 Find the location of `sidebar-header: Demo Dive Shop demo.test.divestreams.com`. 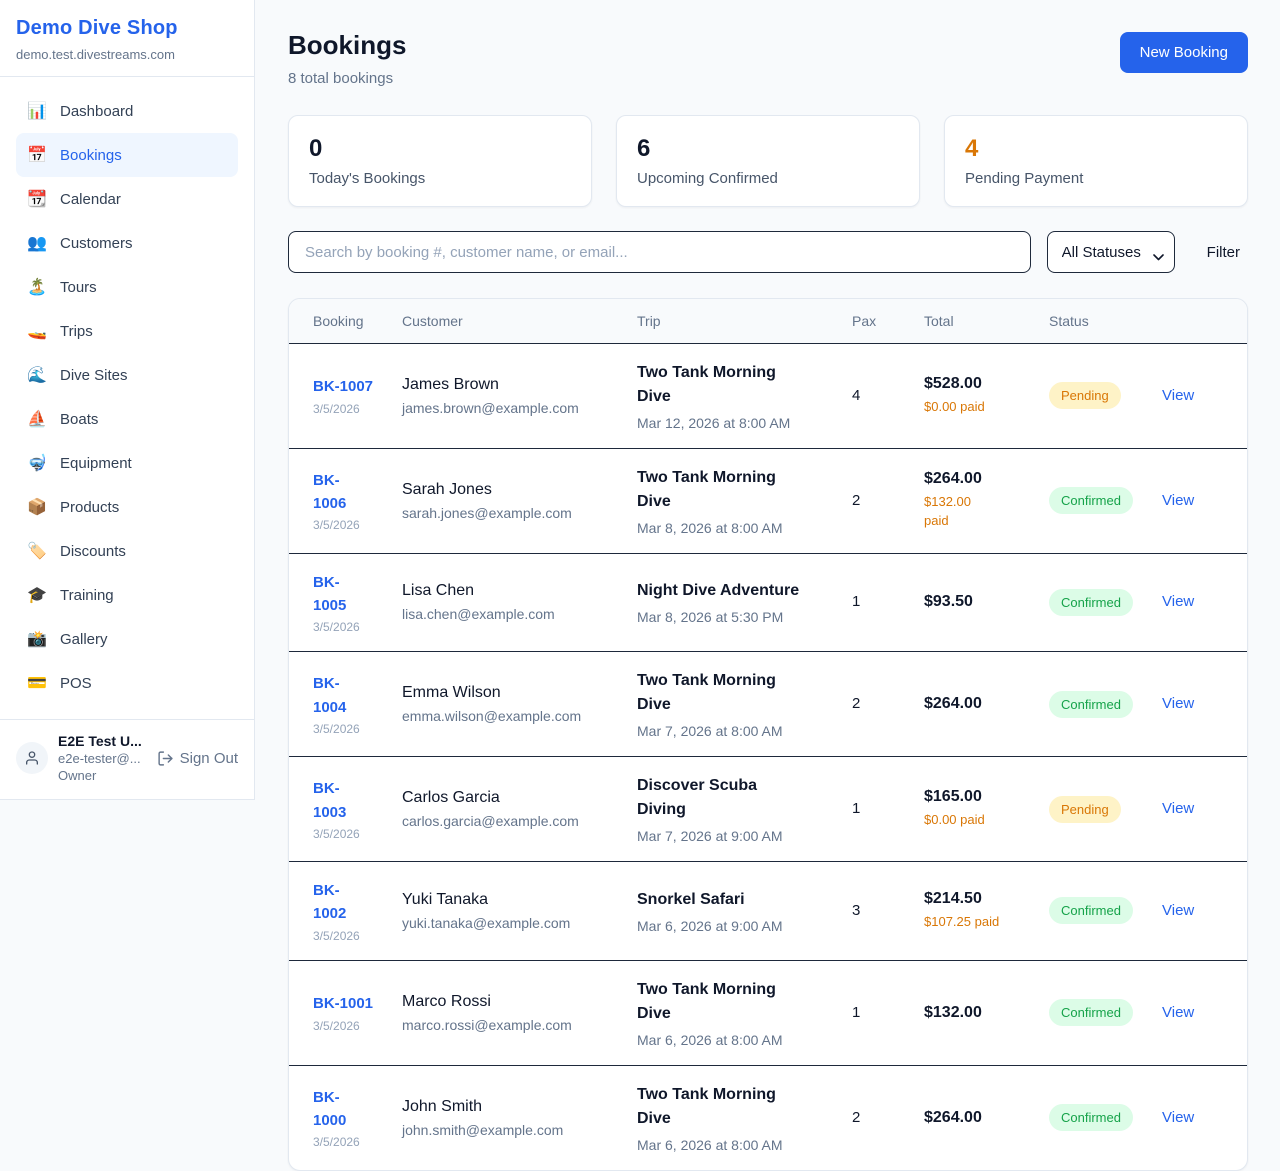

sidebar-header: Demo Dive Shop demo.test.divestreams.com is located at coordinates (127, 38).